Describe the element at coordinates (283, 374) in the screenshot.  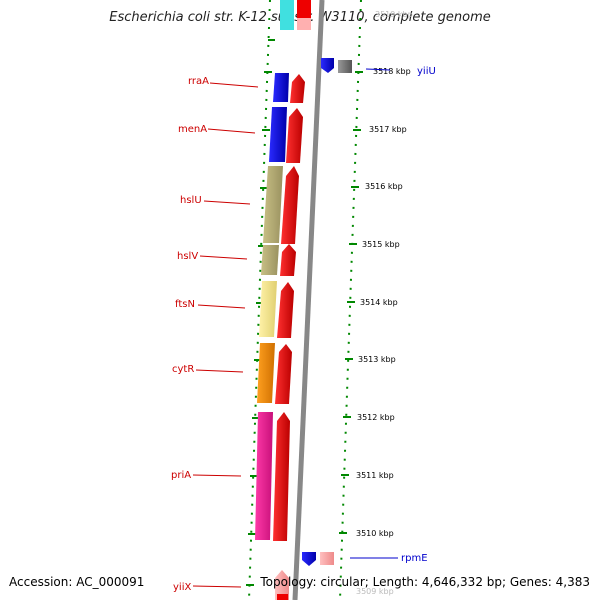
I see `arrow-cytR` at that location.